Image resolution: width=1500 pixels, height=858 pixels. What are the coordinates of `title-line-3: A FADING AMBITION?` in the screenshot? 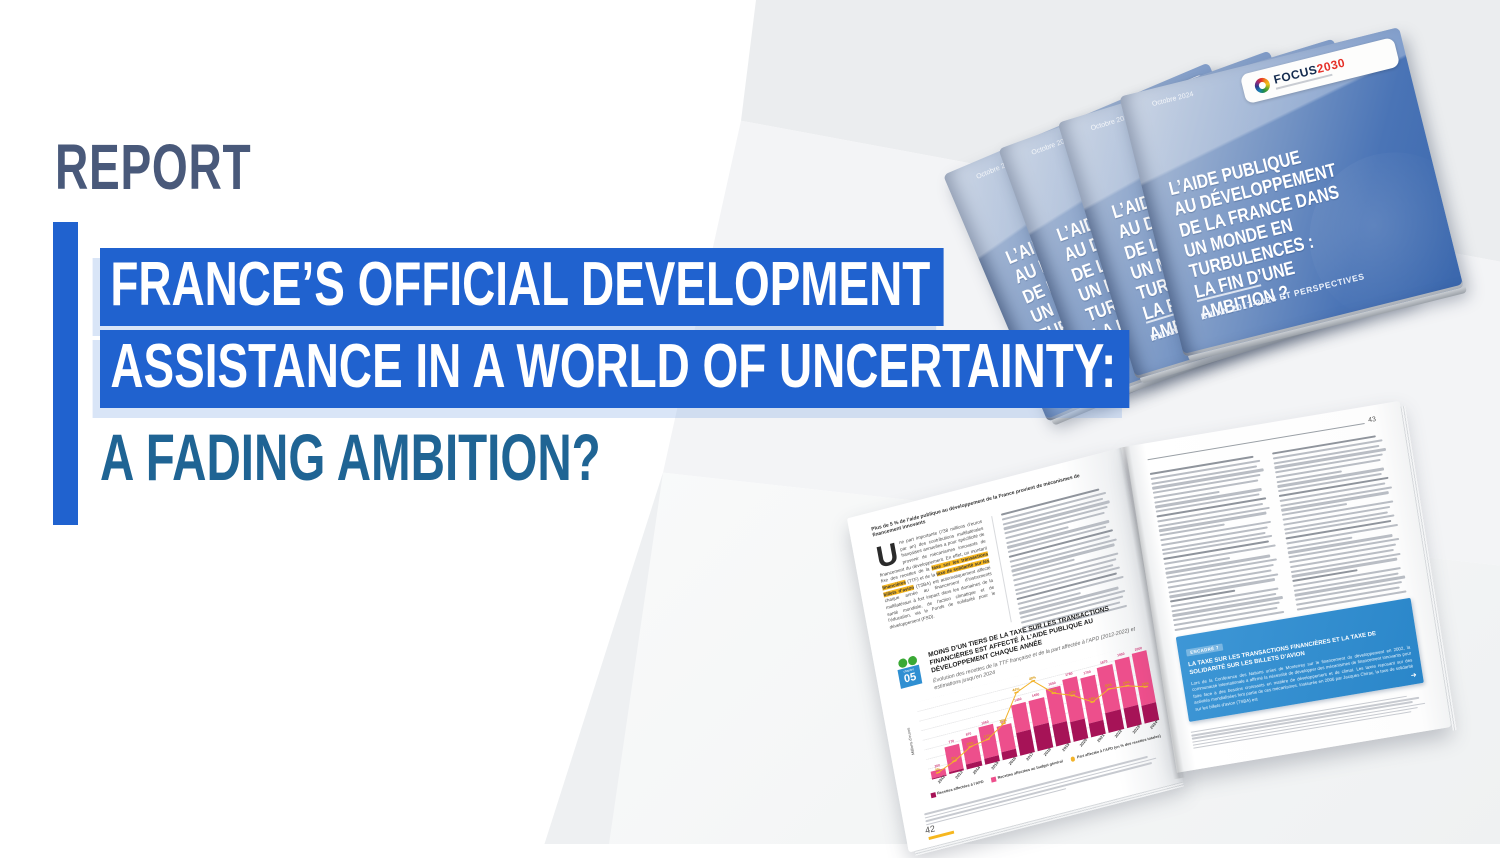 It's located at (350, 457).